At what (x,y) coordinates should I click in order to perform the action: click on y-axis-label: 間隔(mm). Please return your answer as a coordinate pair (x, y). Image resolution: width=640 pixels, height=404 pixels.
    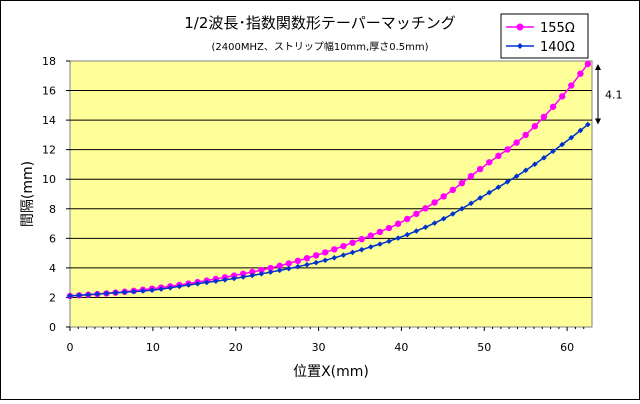
    Looking at the image, I should click on (28, 194).